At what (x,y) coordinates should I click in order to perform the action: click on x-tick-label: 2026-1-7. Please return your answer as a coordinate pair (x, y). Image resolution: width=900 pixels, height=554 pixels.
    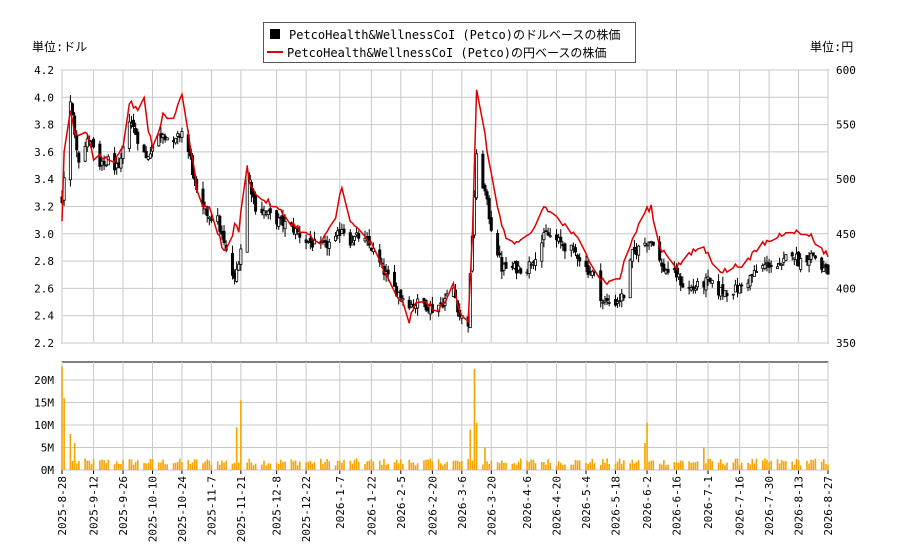
    Looking at the image, I should click on (340, 502).